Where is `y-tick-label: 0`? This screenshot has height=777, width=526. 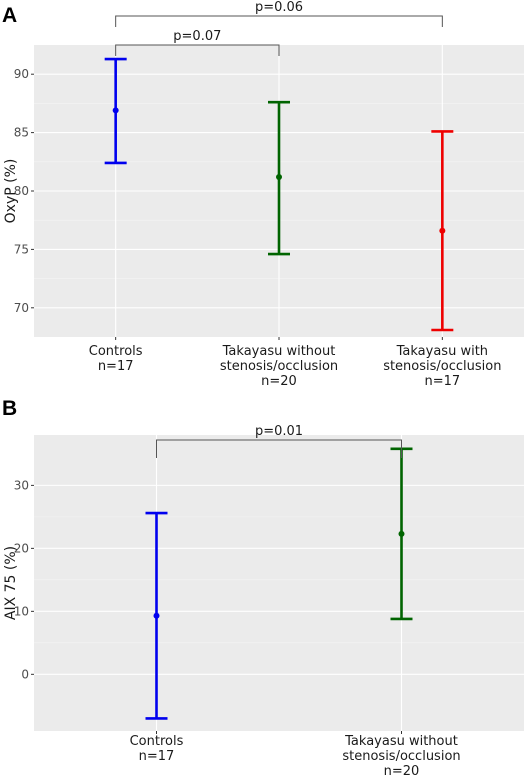
y-tick-label: 0 is located at coordinates (25, 674).